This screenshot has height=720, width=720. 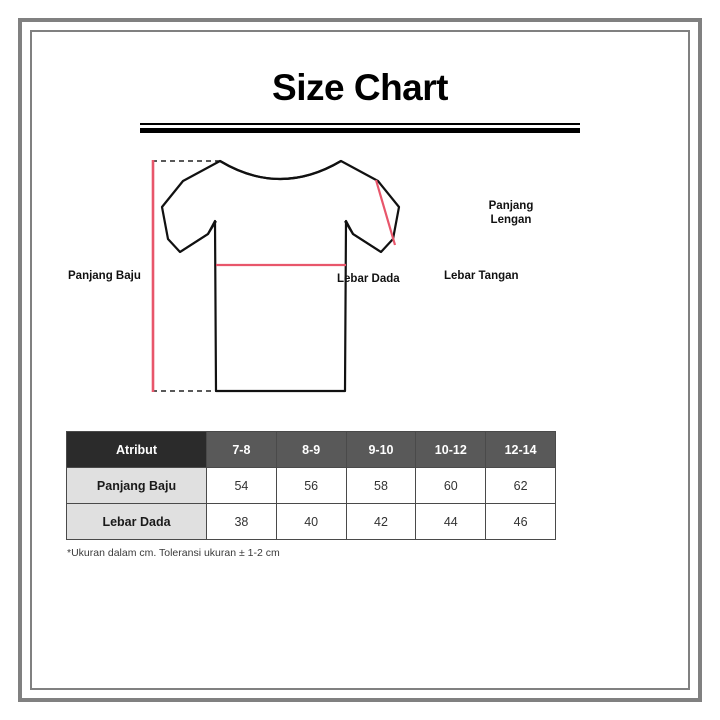 What do you see at coordinates (241, 449) in the screenshot?
I see `table-header-size-7-8: 7-8` at bounding box center [241, 449].